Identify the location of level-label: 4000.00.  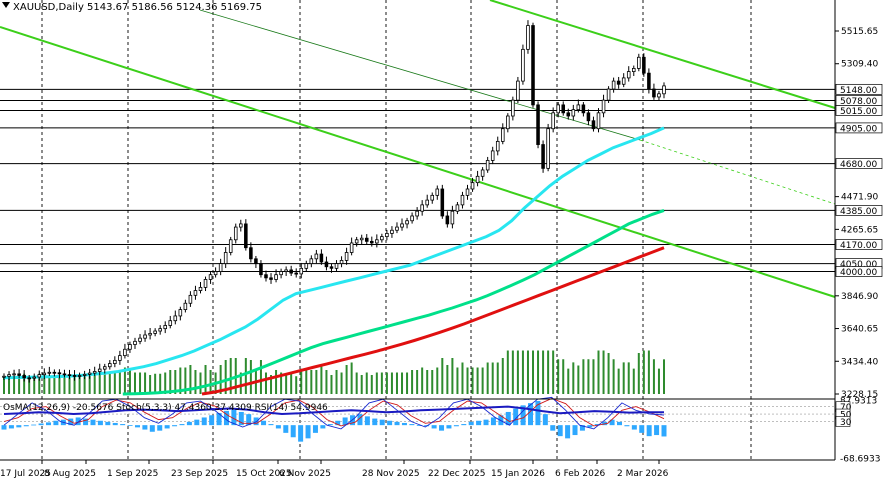
(858, 273).